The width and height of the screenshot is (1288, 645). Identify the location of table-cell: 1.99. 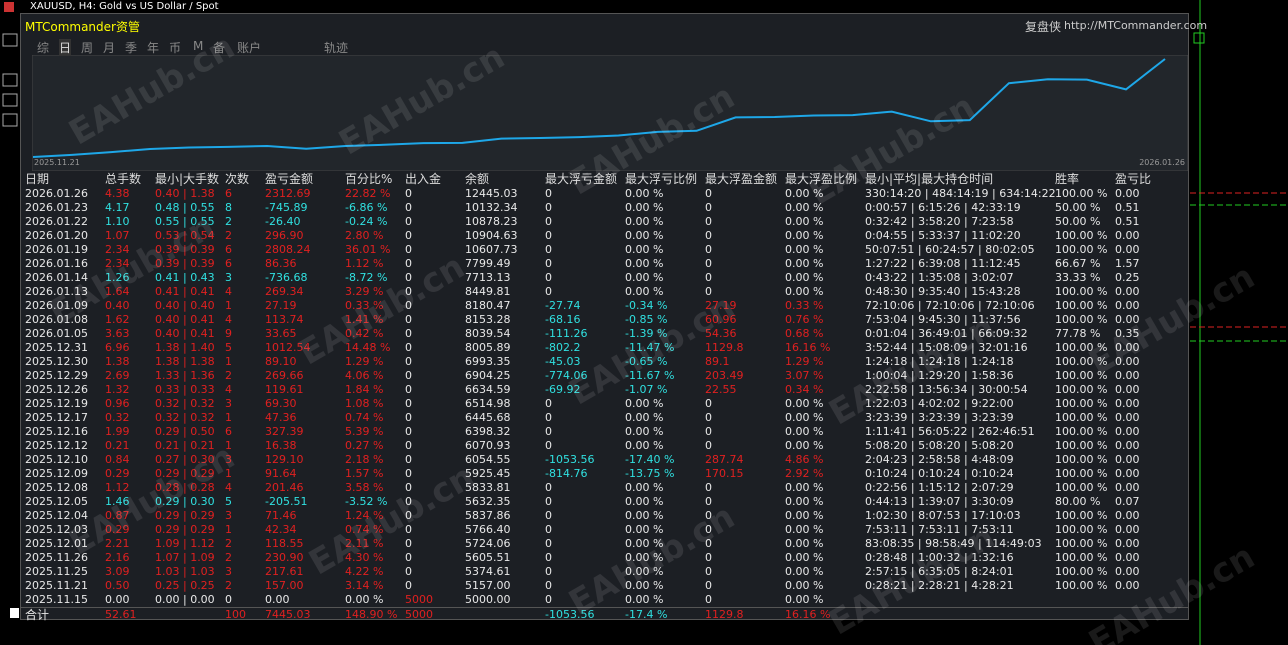
(117, 431).